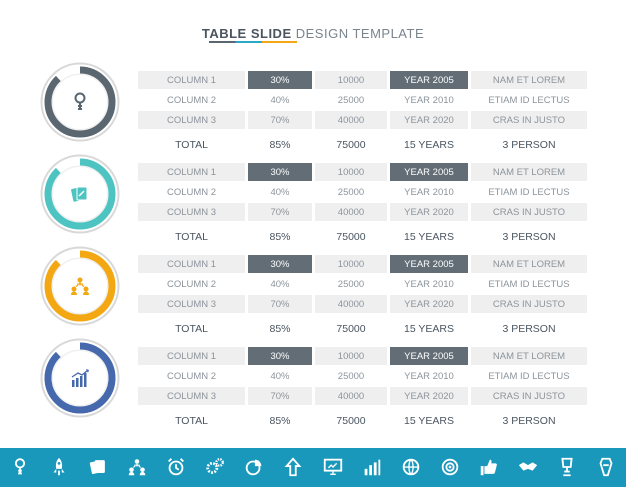  Describe the element at coordinates (450, 467) in the screenshot. I see `target-icon` at that location.